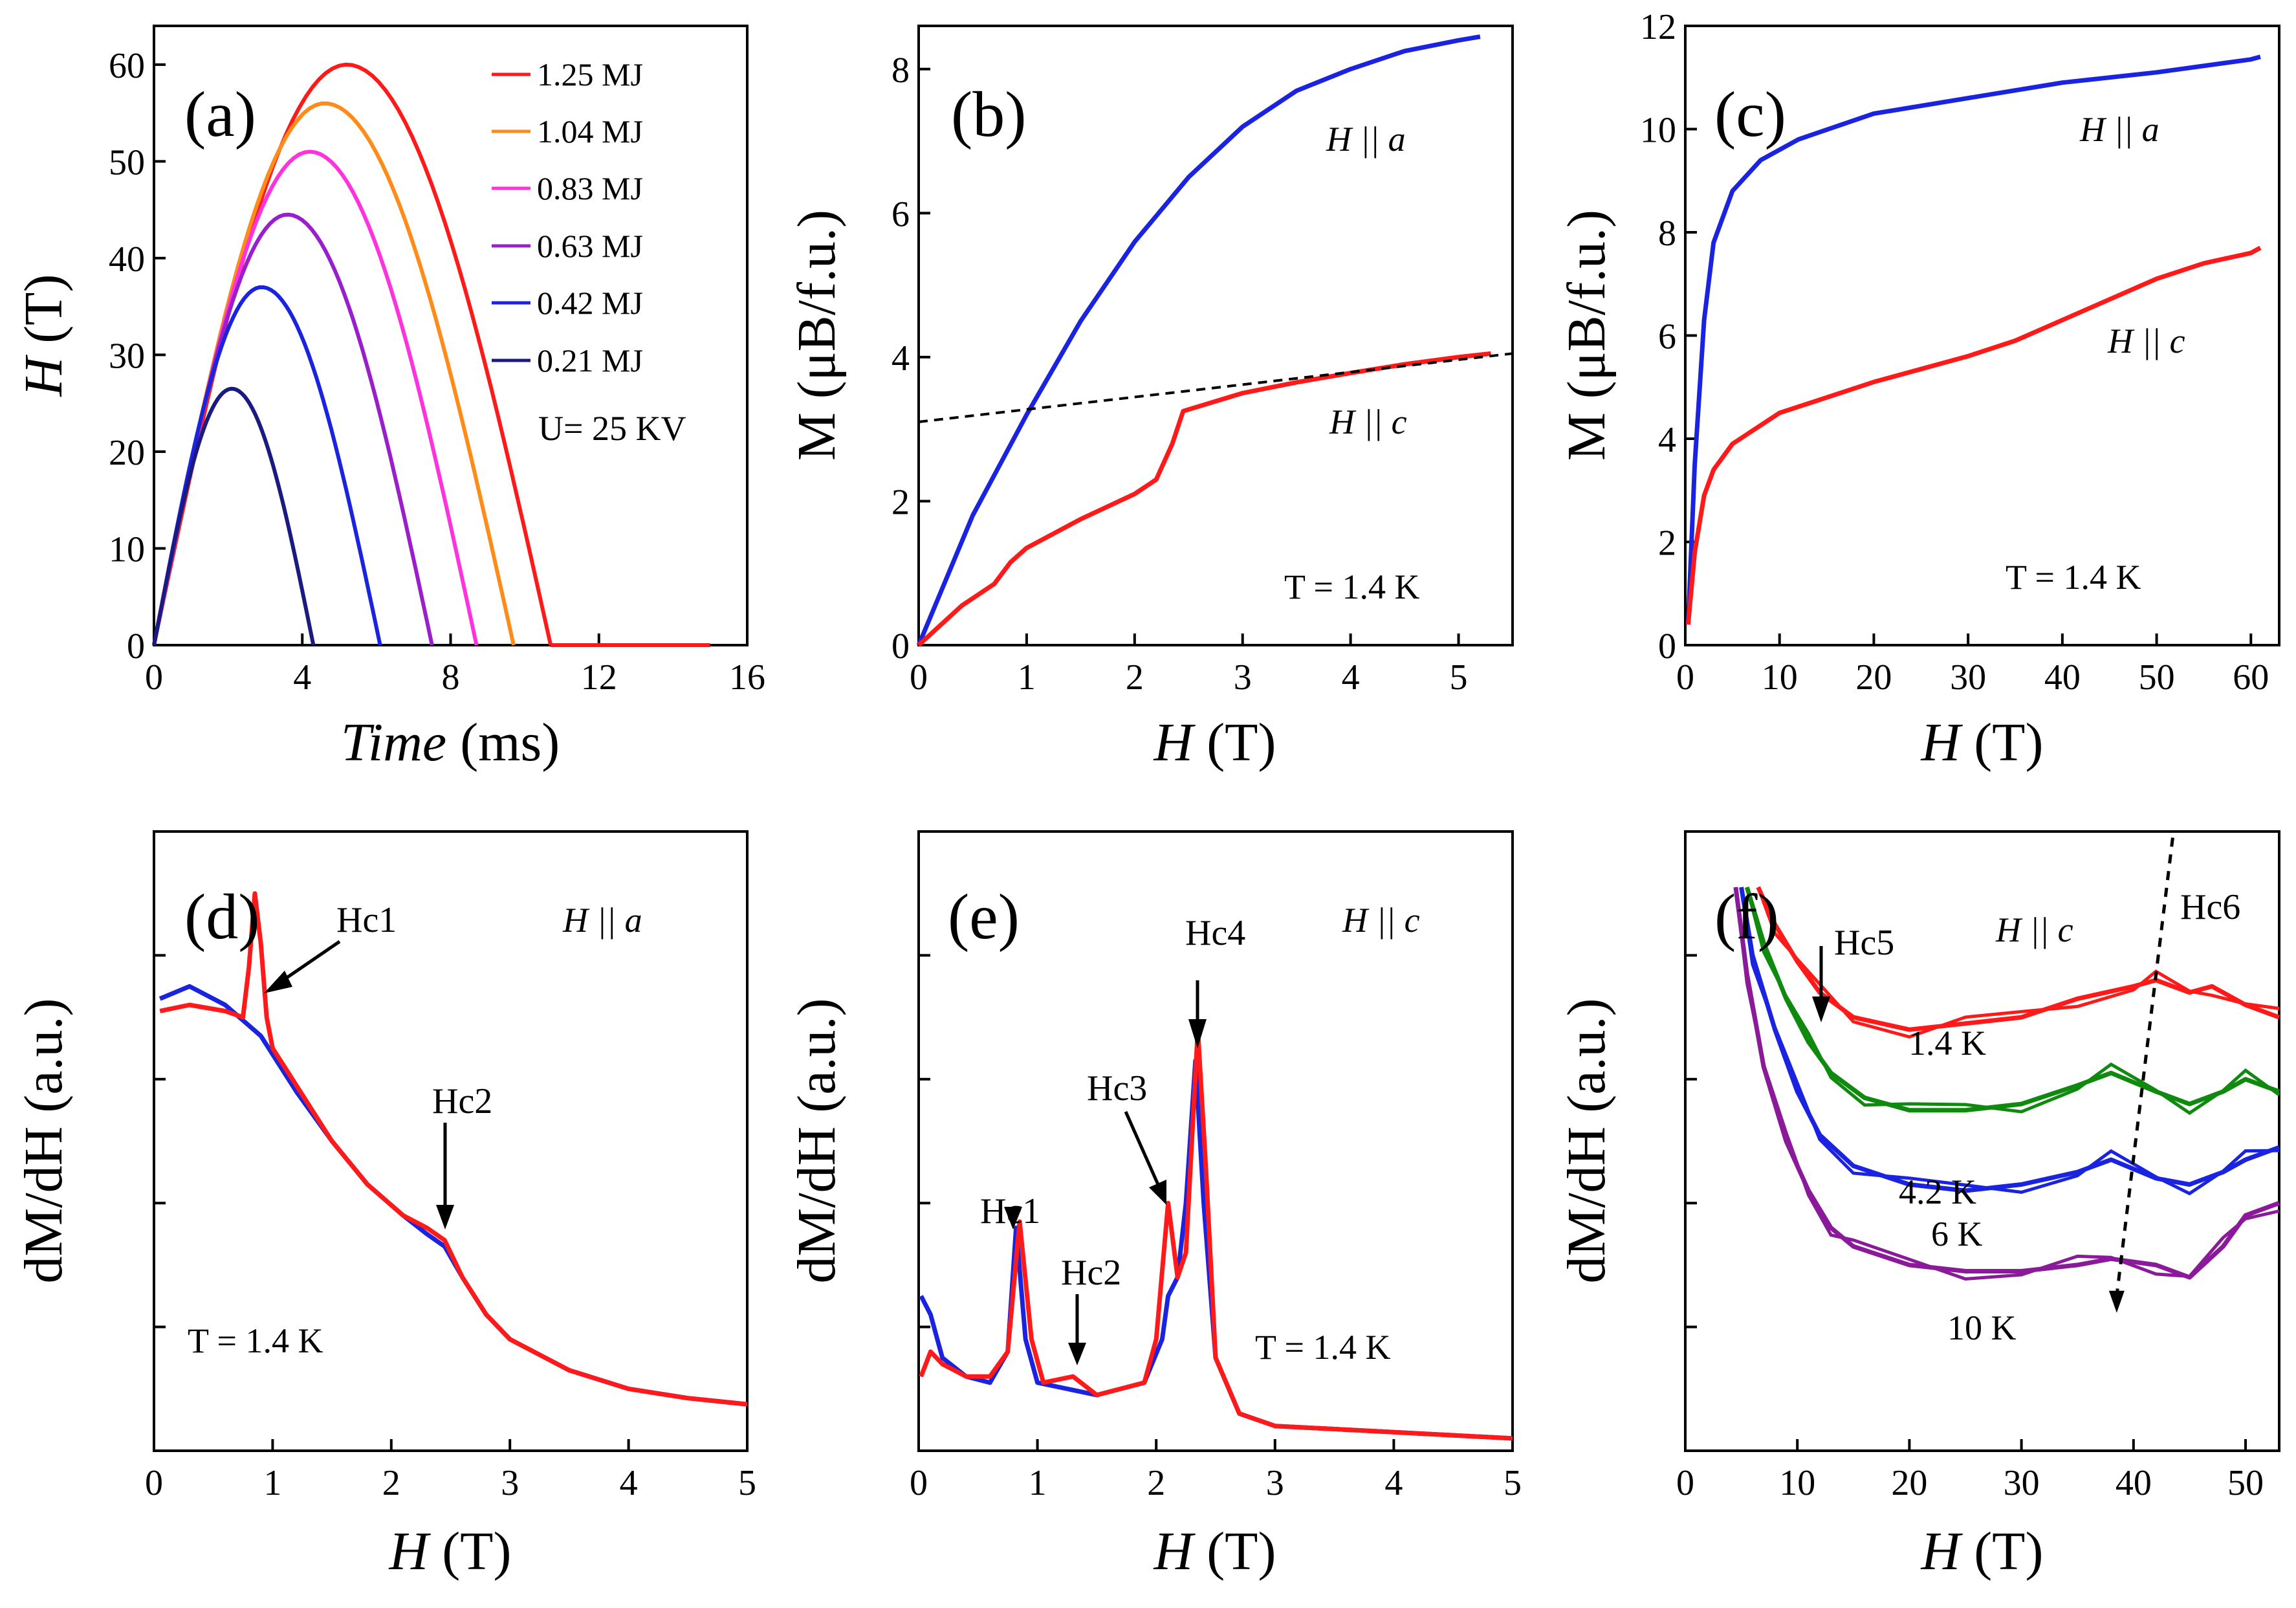  Describe the element at coordinates (2116, 1301) in the screenshot. I see `panel-f-trend-arrowhead` at that location.